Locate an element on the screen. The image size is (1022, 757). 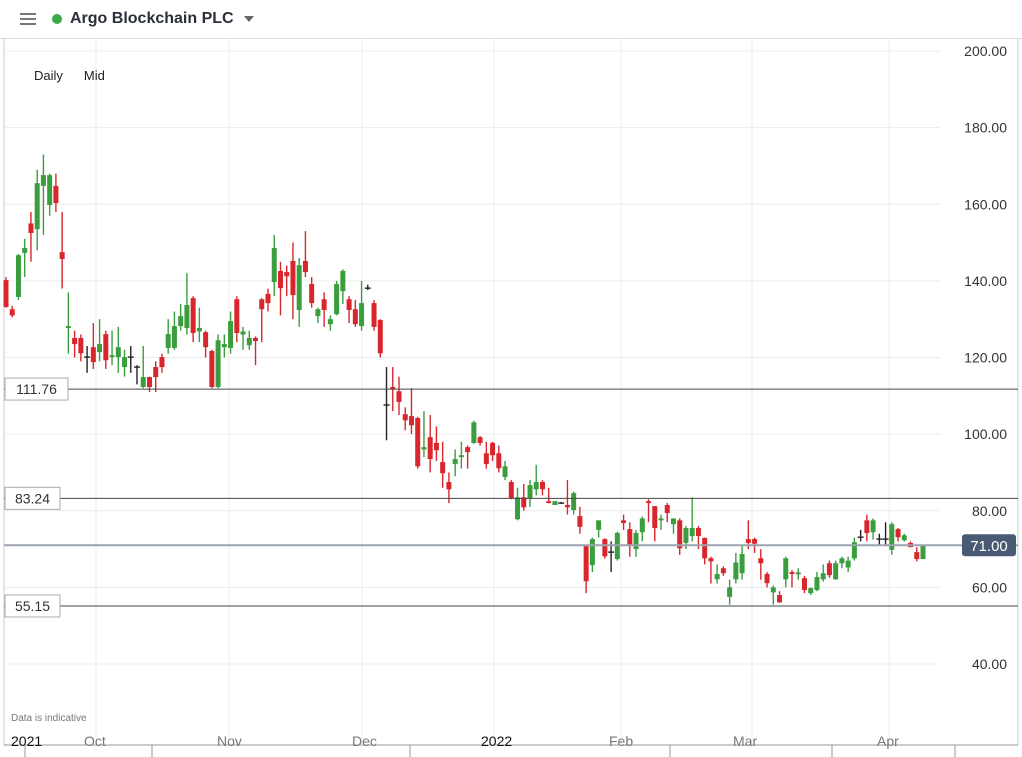
price-type-selector: Mid is located at coordinates (94, 75).